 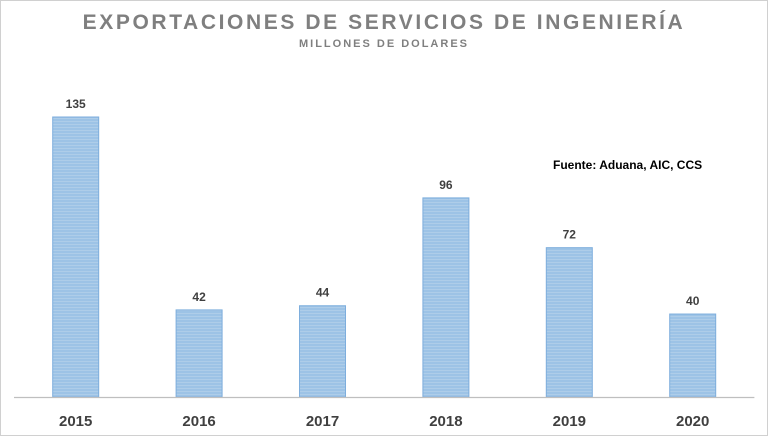 What do you see at coordinates (693, 355) in the screenshot?
I see `bar-2020` at bounding box center [693, 355].